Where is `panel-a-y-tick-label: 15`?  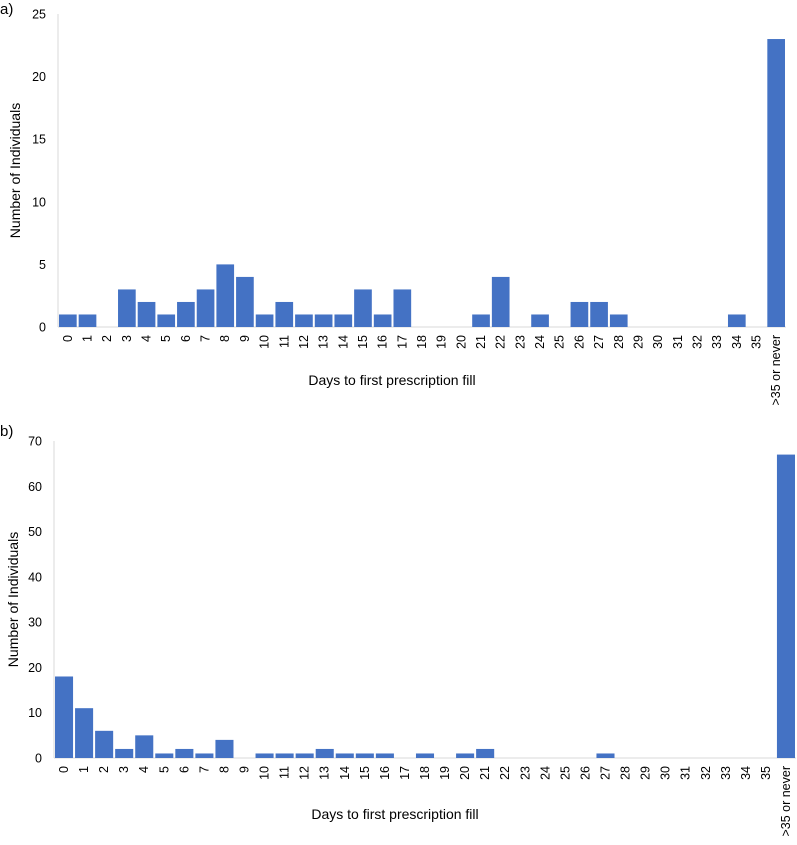
panel-a-y-tick-label: 15 is located at coordinates (39, 140).